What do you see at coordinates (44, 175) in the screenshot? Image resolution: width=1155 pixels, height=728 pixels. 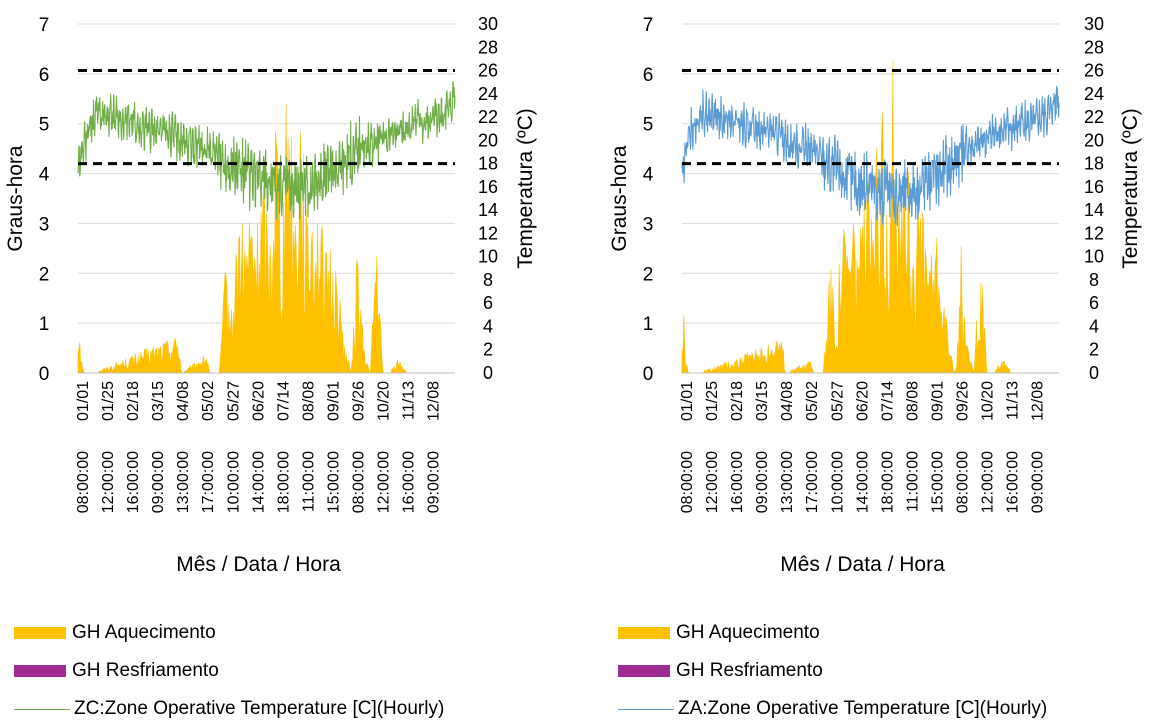 I see `y-tick-label: 4` at bounding box center [44, 175].